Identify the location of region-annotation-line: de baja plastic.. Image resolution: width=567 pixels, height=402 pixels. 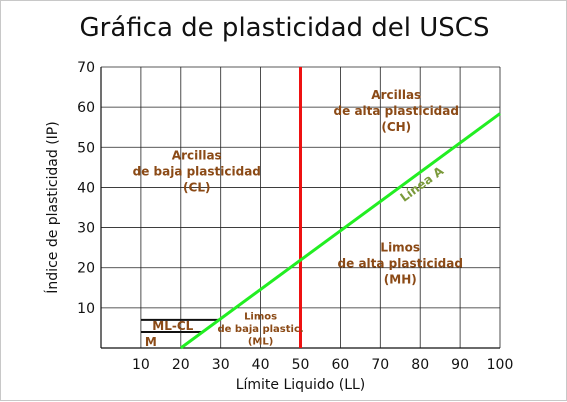
(260, 329).